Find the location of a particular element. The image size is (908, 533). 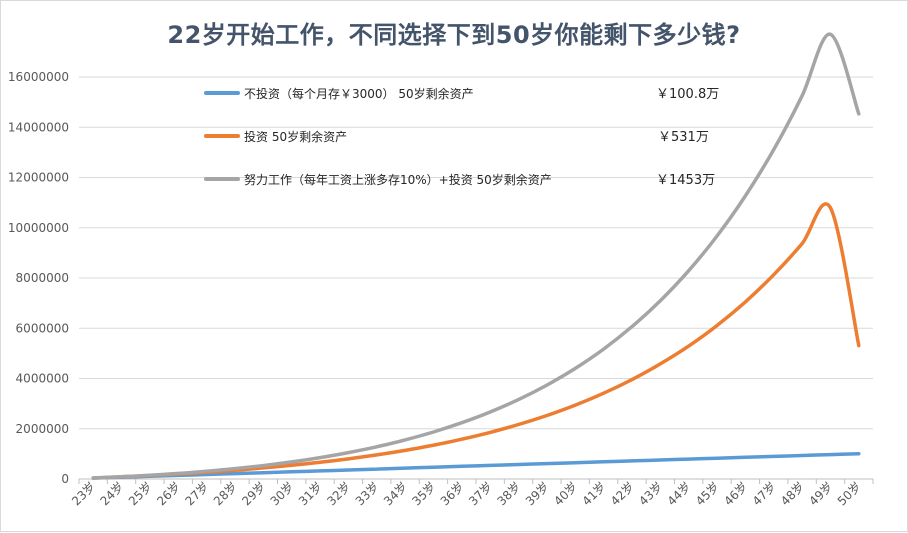

x-tick-label: 36岁 is located at coordinates (452, 494).